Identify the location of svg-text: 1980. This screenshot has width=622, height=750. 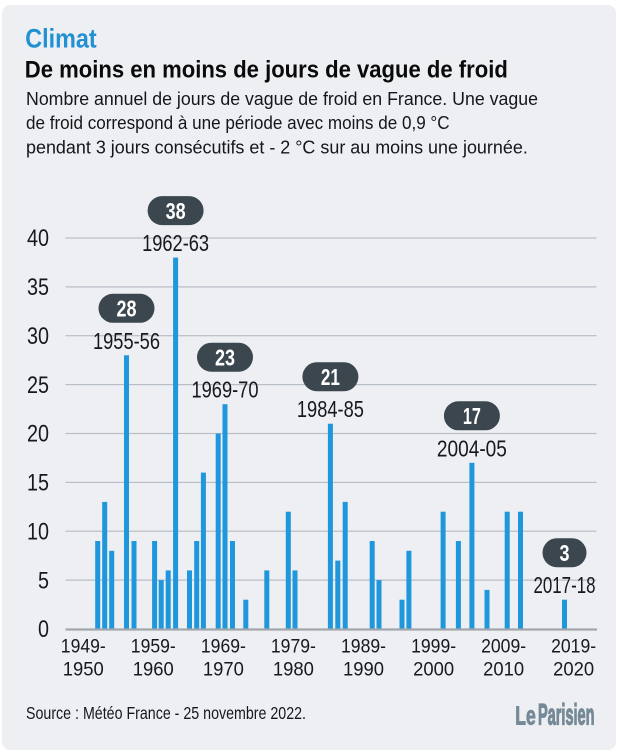
(293, 670).